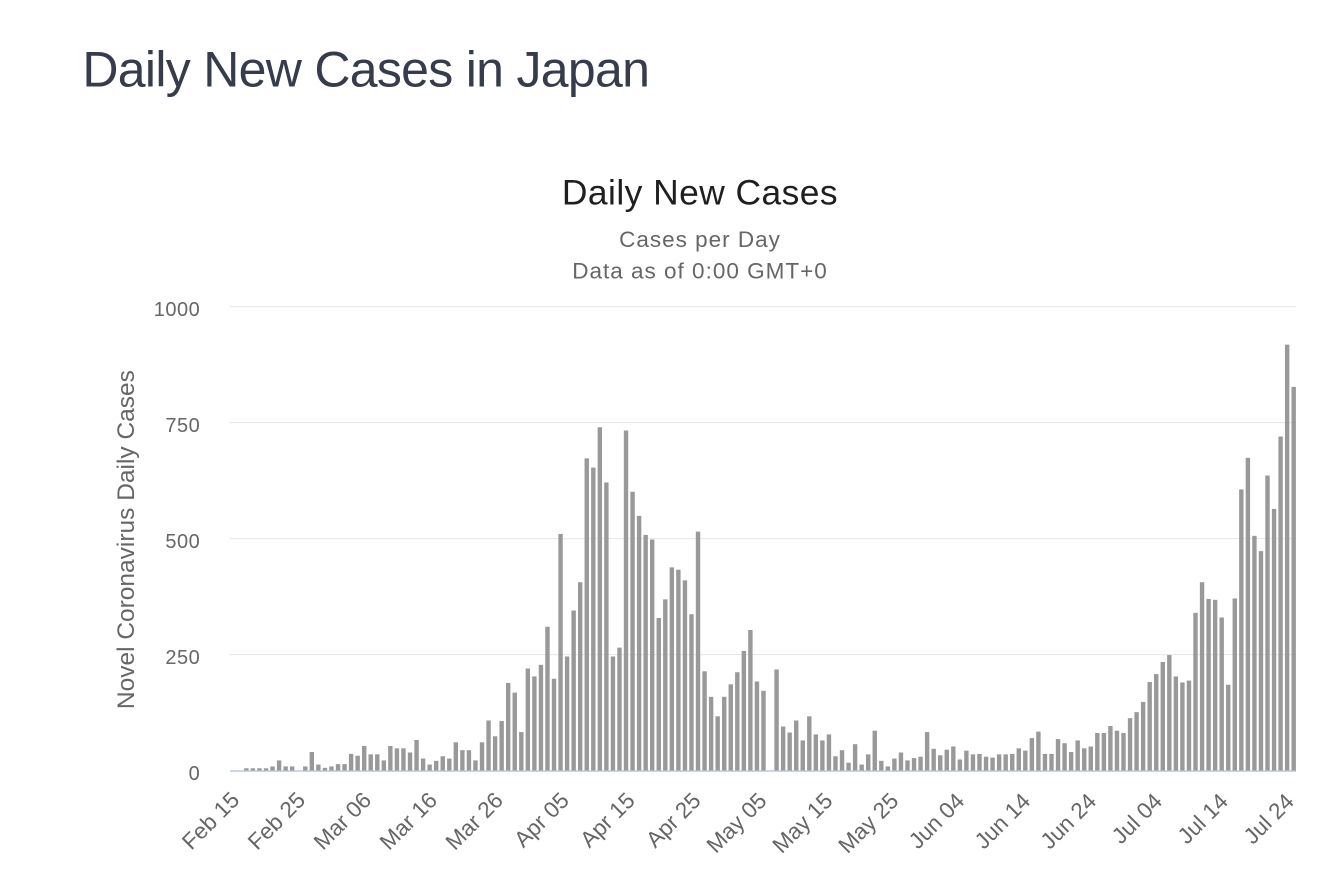  I want to click on svg-text: Feb 25, so click(276, 820).